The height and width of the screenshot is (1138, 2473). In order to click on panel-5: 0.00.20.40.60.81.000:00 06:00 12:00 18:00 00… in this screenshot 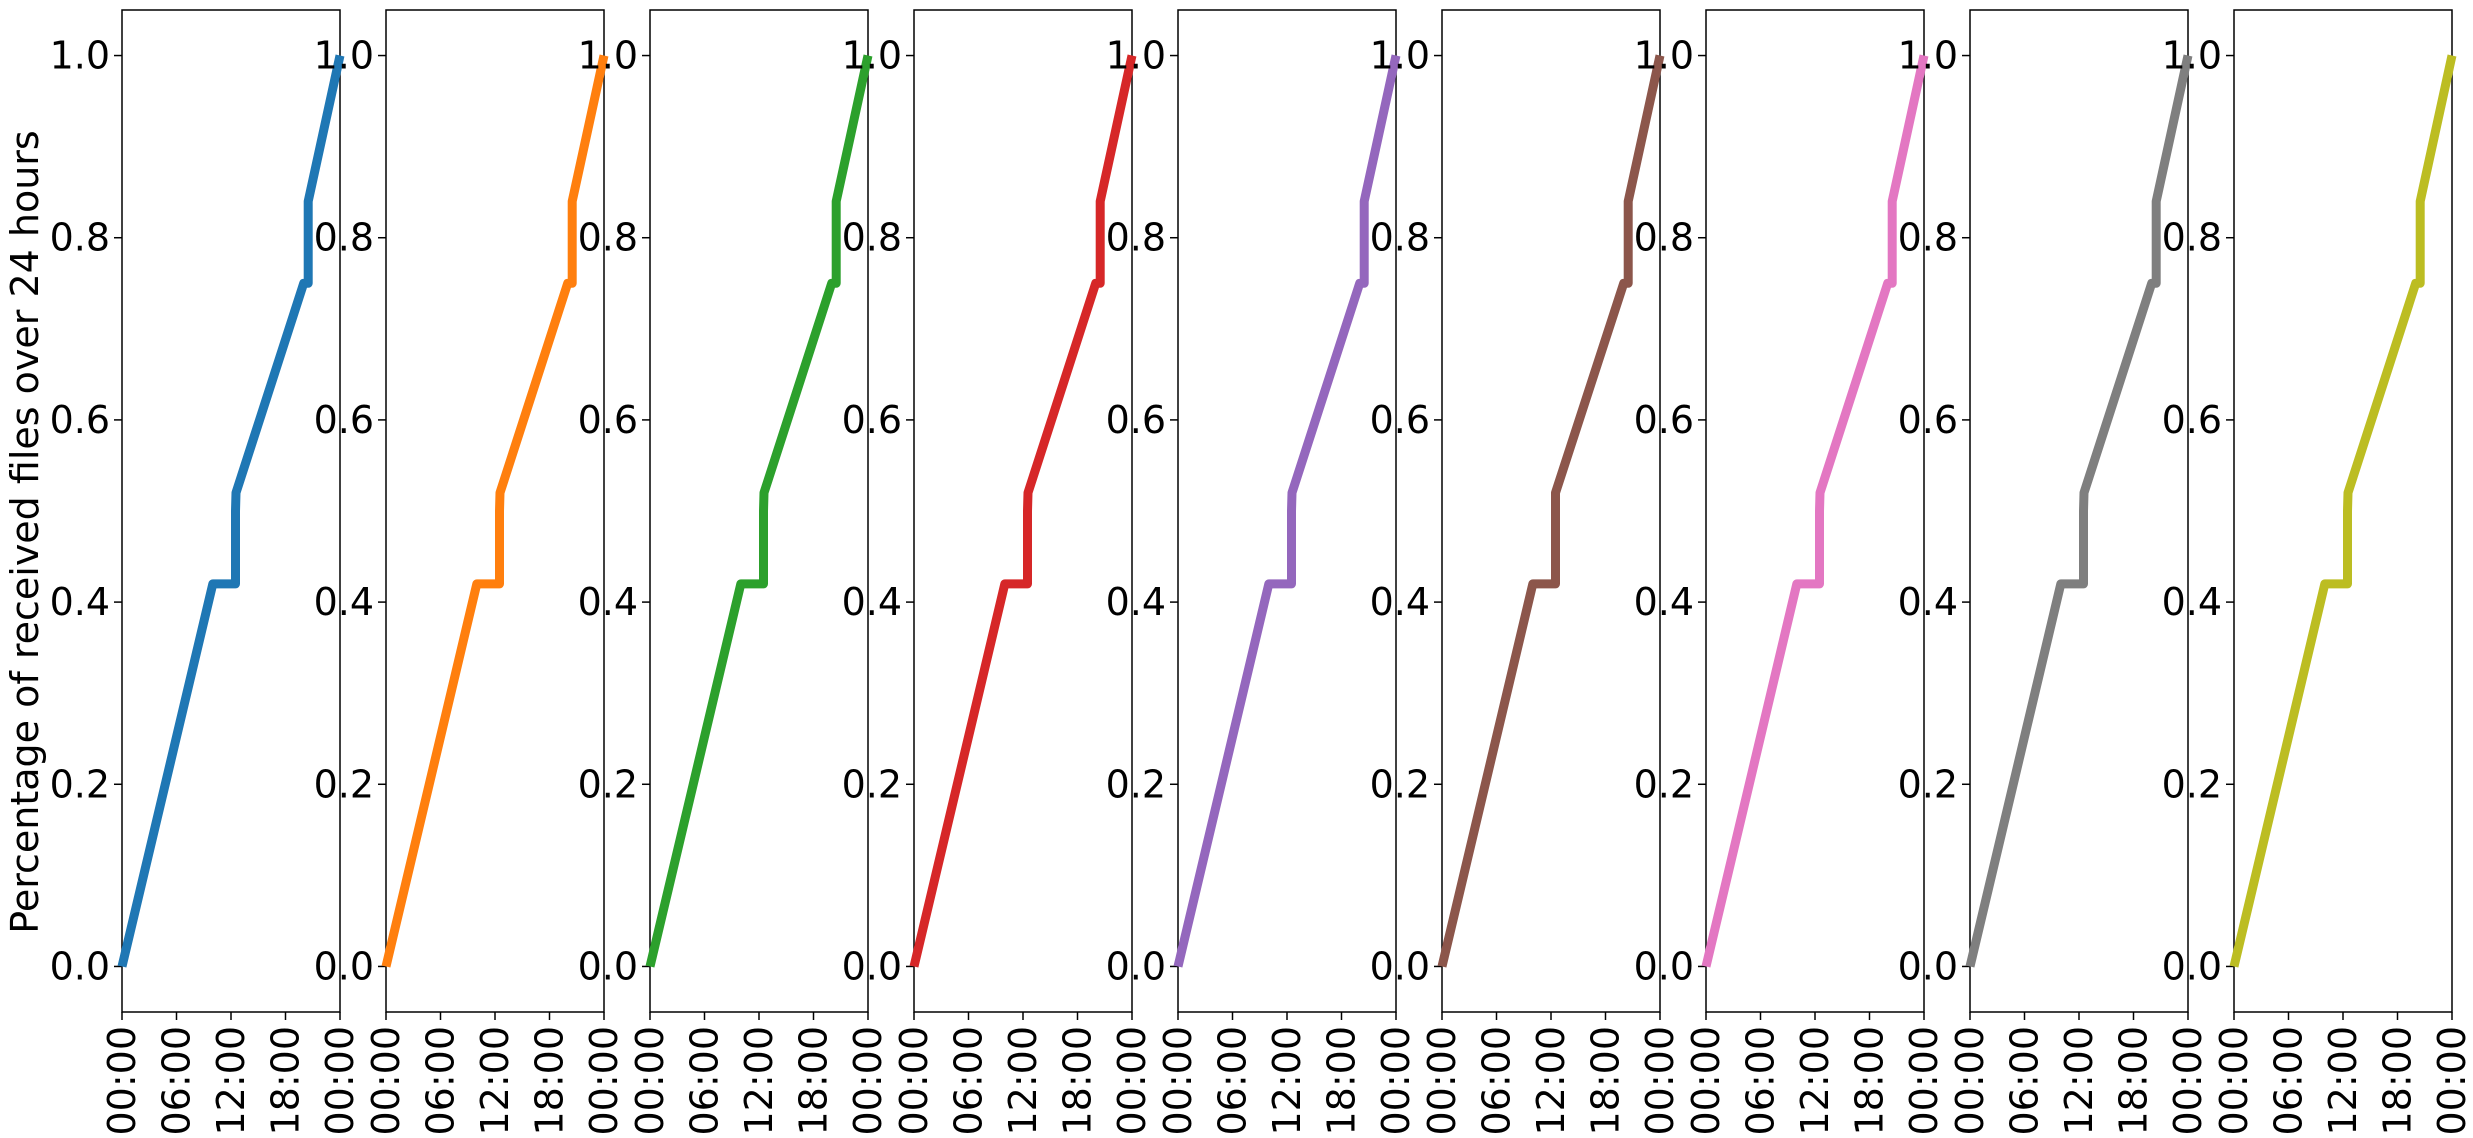, I will do `click(1262, 572)`.